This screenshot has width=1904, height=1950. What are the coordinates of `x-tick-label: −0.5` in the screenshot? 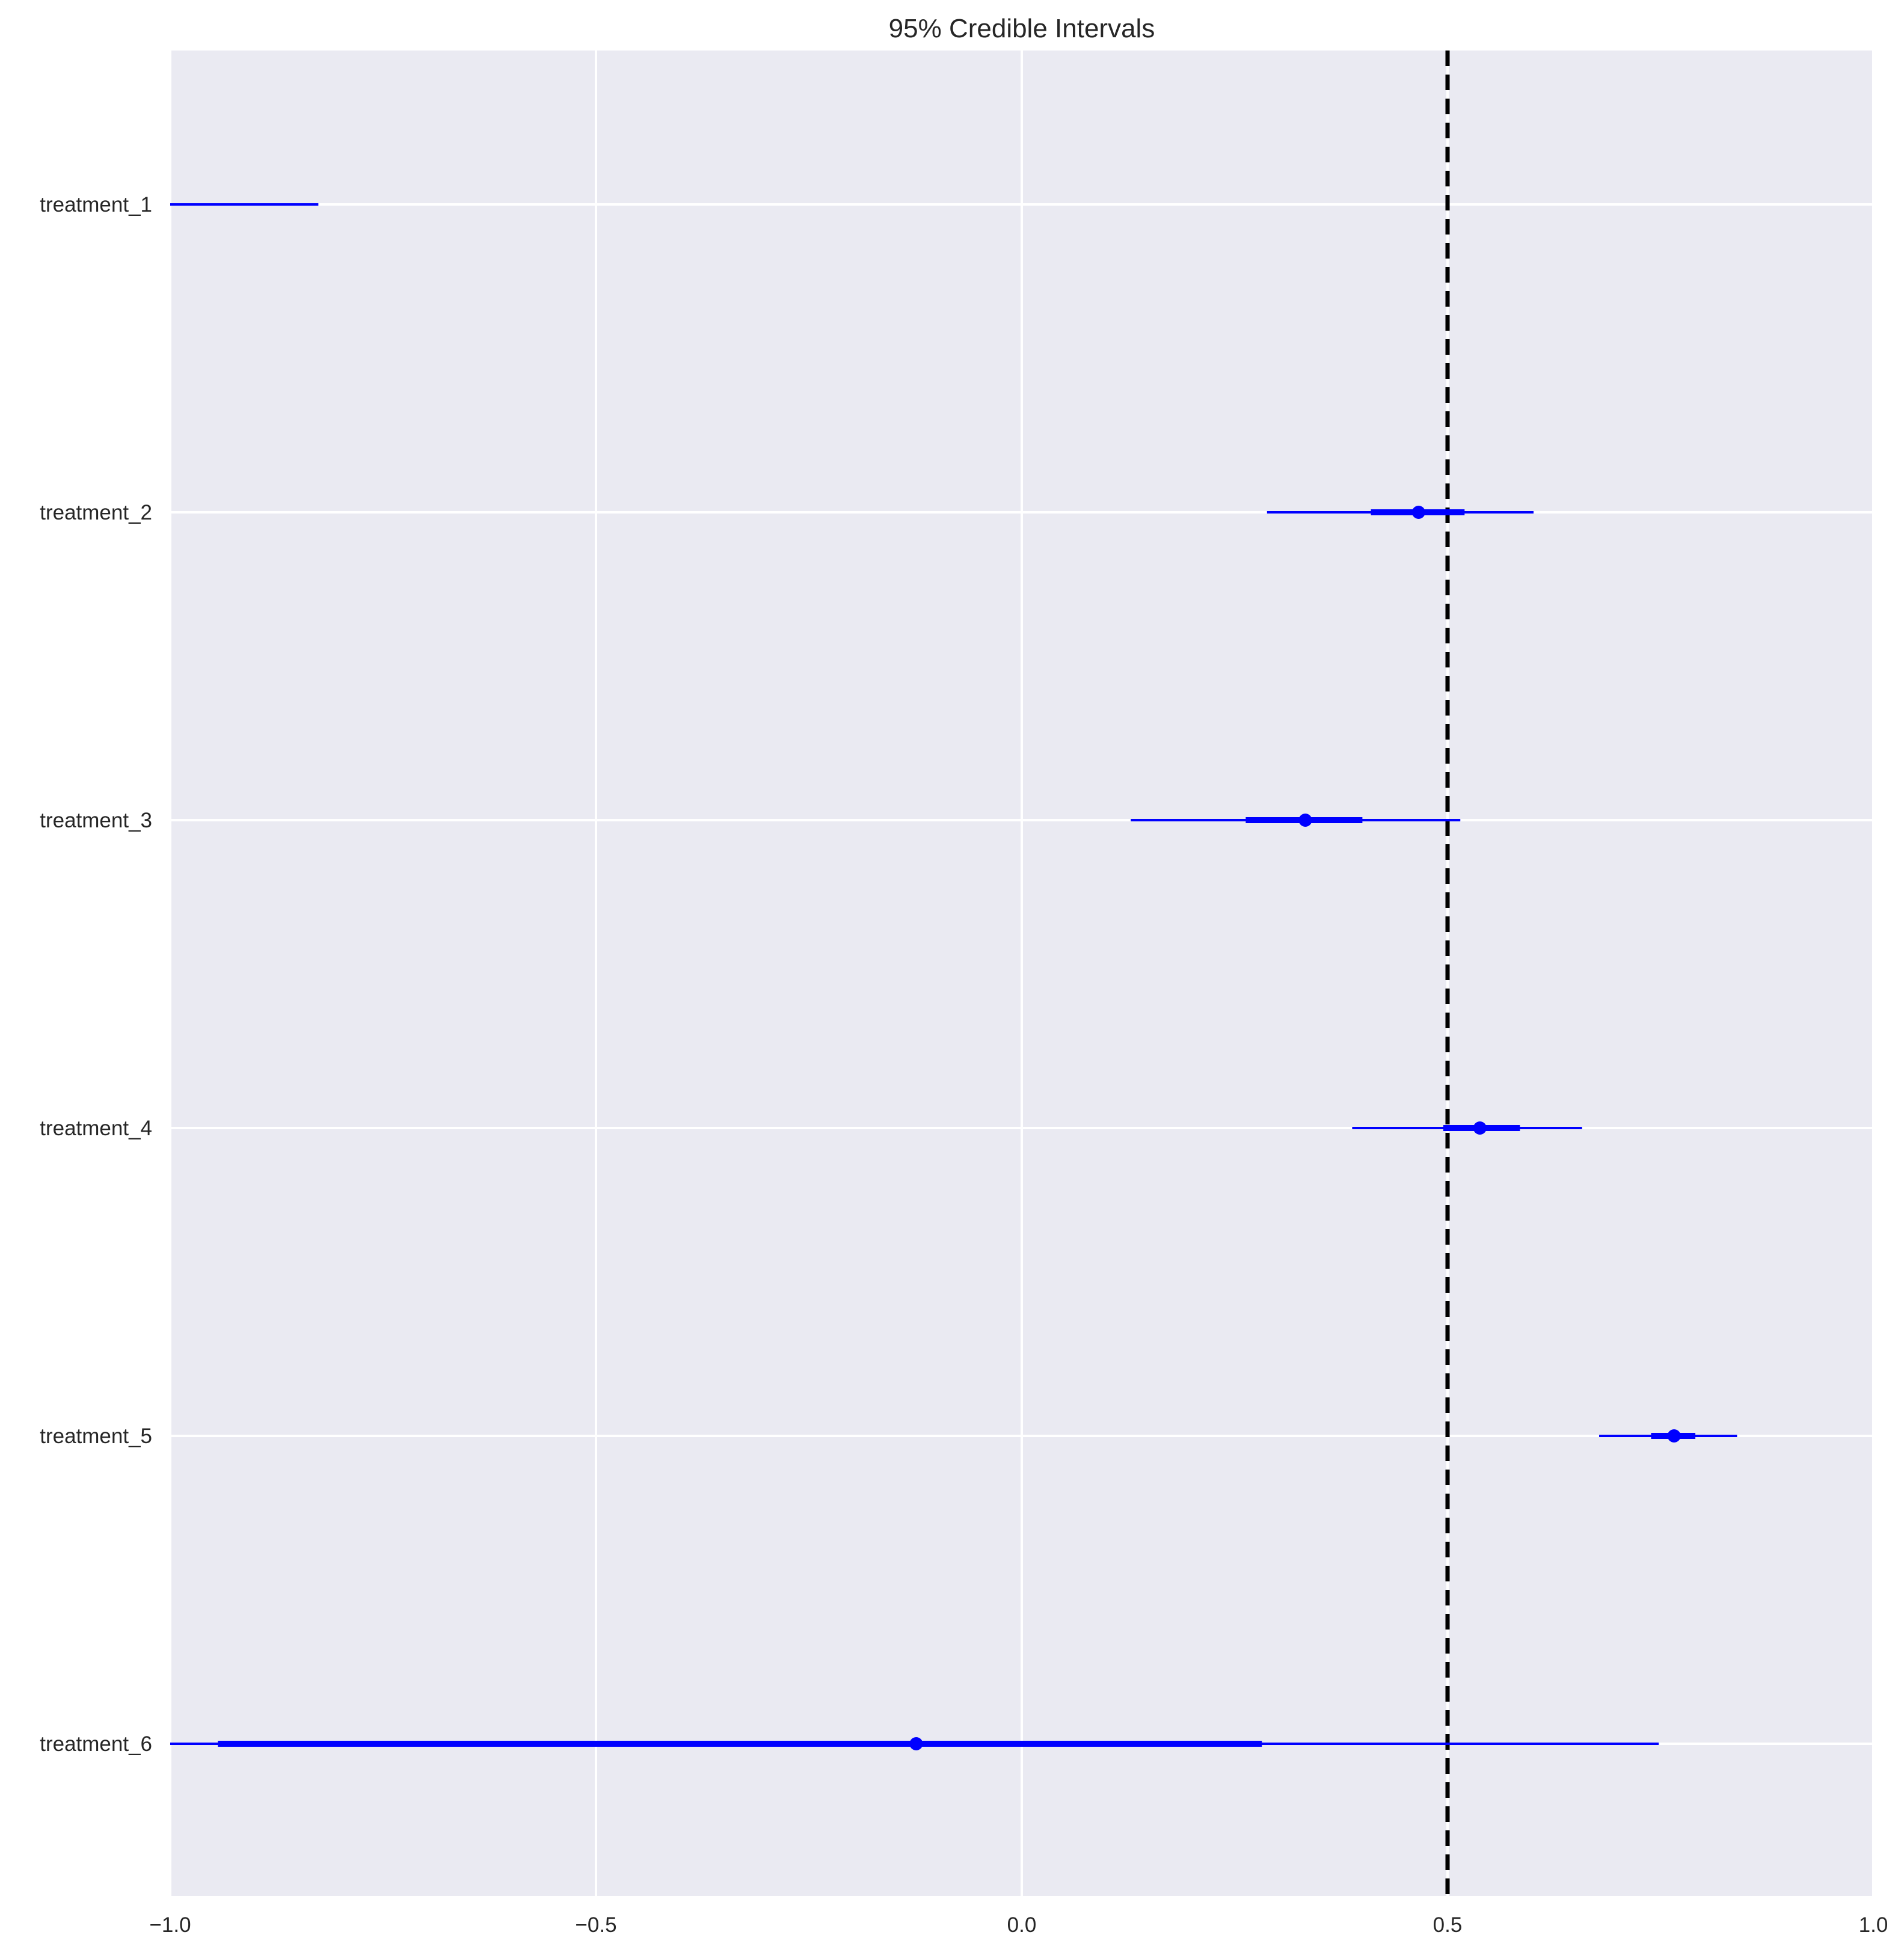 It's located at (595, 1925).